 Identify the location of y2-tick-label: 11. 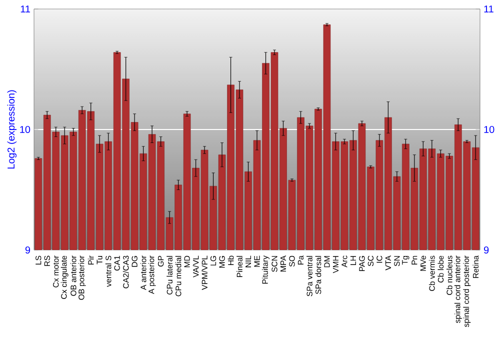
(489, 9).